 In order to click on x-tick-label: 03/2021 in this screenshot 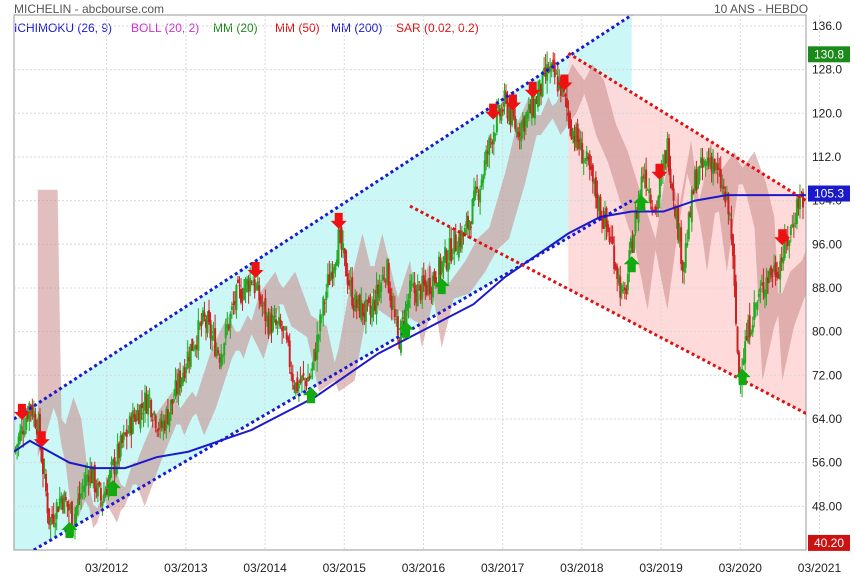, I will do `click(820, 568)`.